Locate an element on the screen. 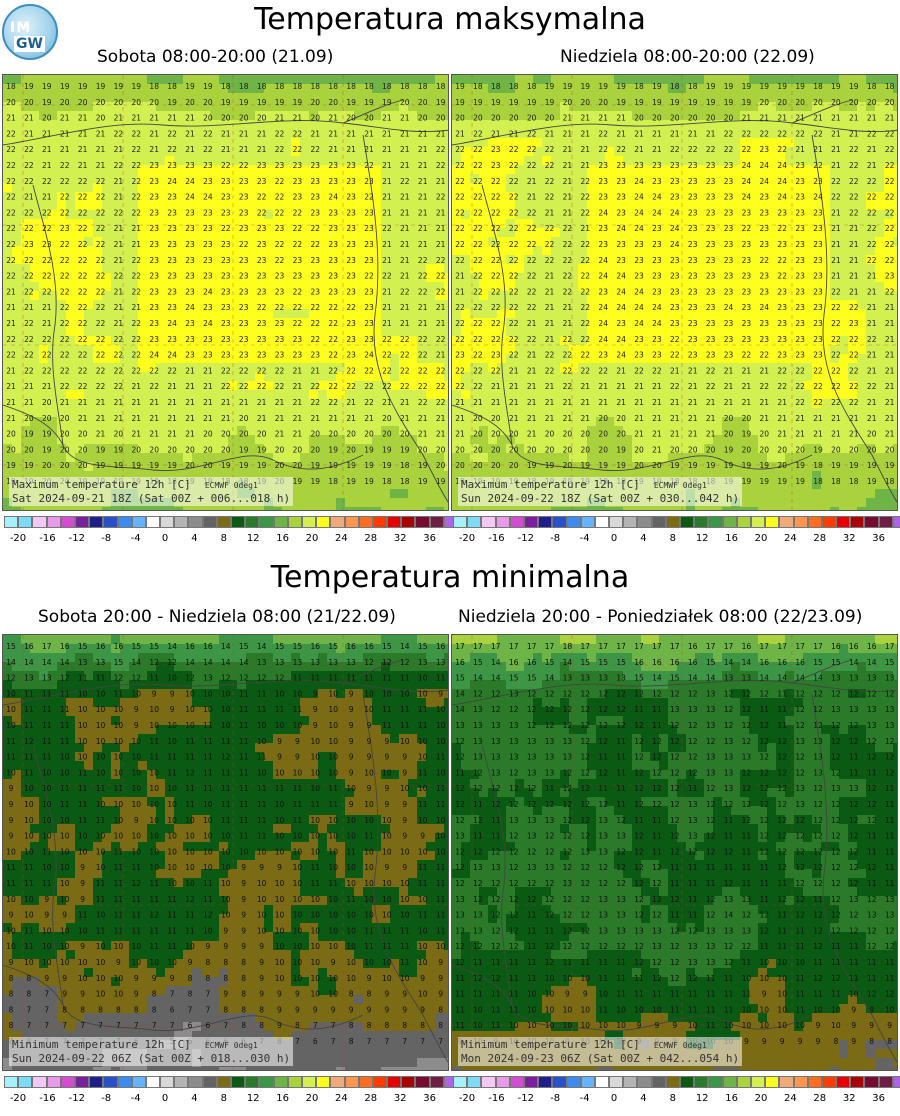 Image resolution: width=900 pixels, height=1116 pixels. legend-tick-label: 16 is located at coordinates (282, 1098).